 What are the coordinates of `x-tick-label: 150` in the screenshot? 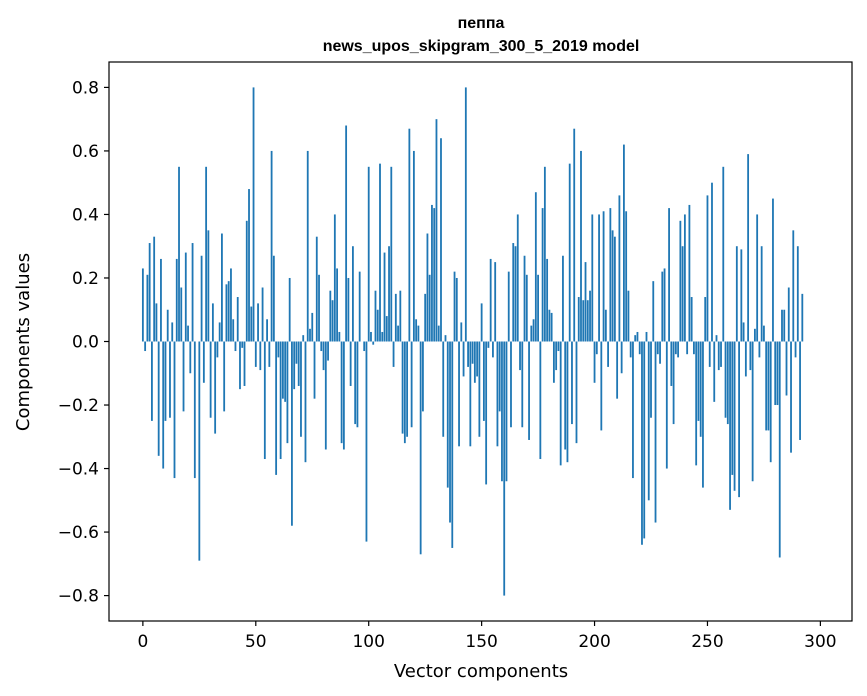 It's located at (481, 642).